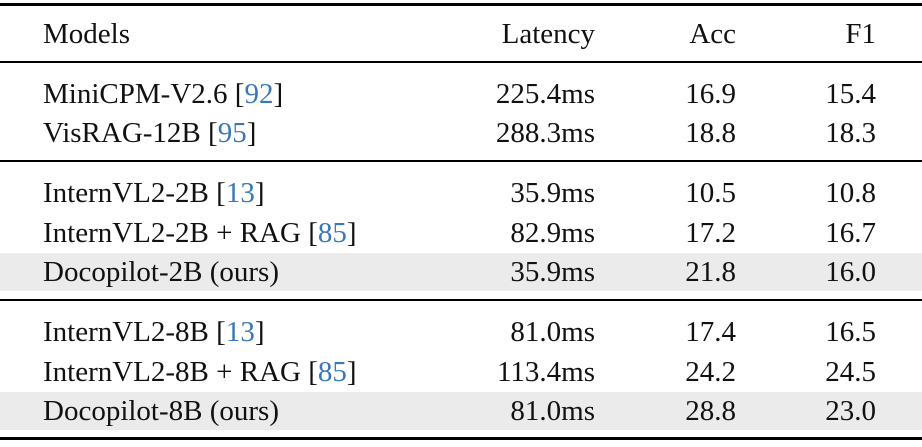 This screenshot has width=922, height=447. Describe the element at coordinates (850, 372) in the screenshot. I see `f1-cell: 24.5` at that location.